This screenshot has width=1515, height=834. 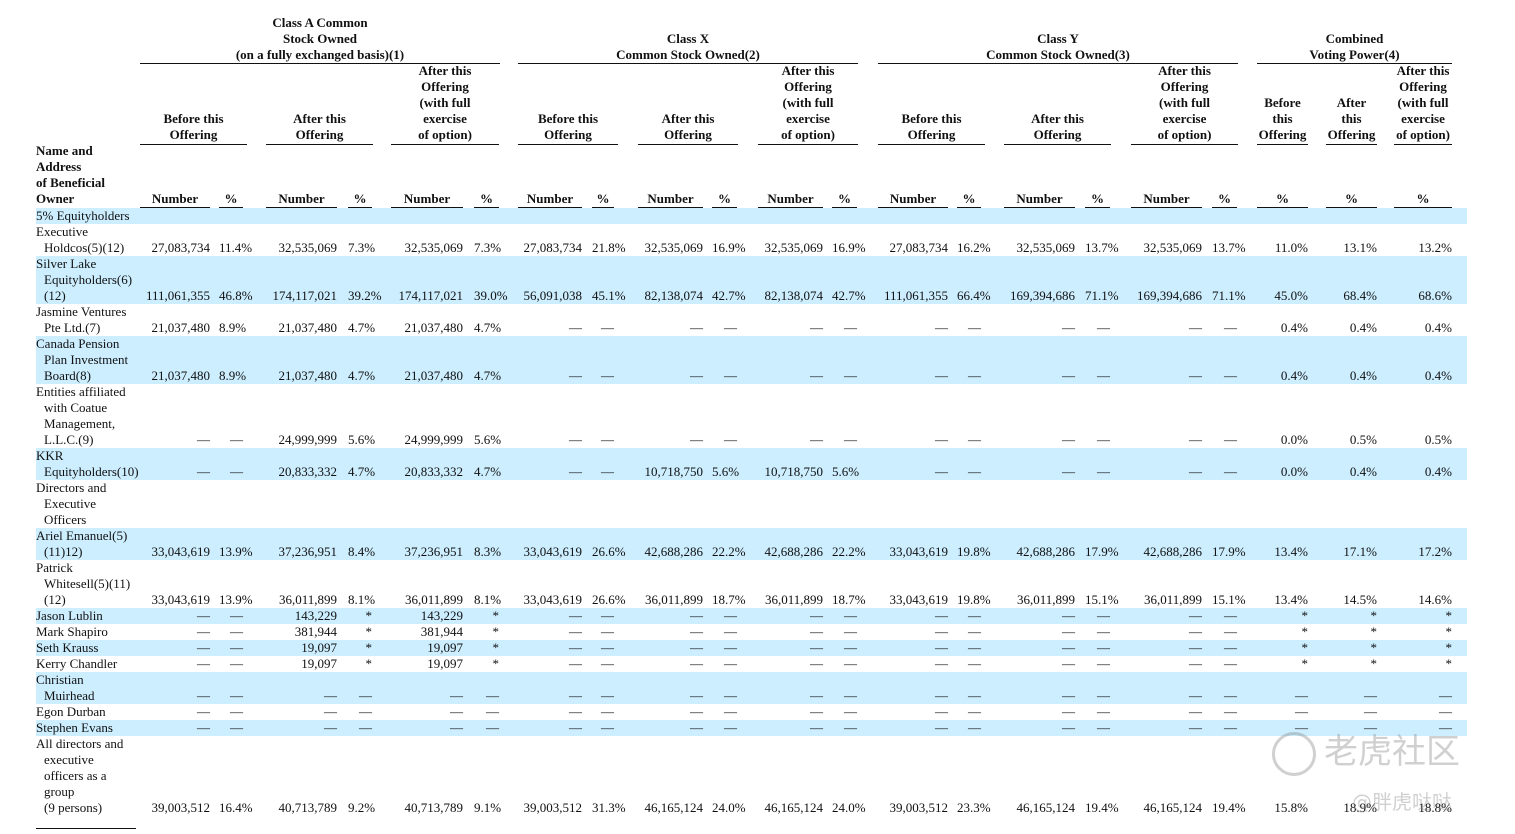 What do you see at coordinates (670, 198) in the screenshot?
I see `col-header-number-9: Number` at bounding box center [670, 198].